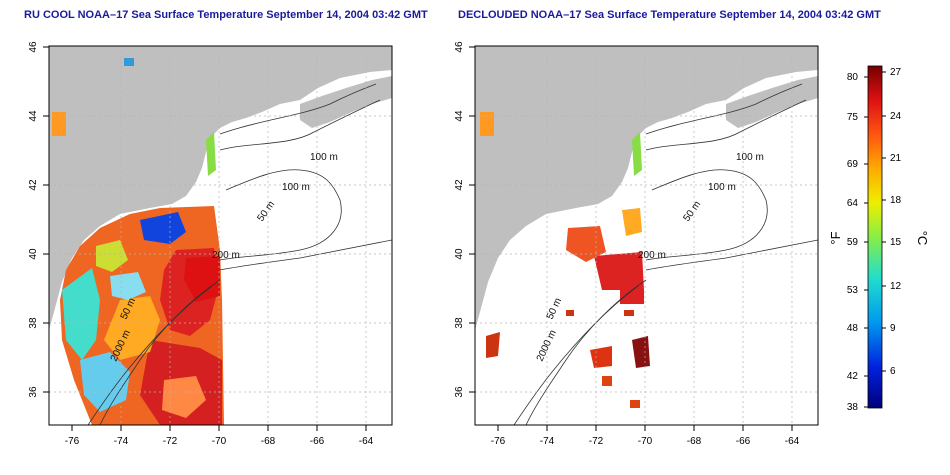 The width and height of the screenshot is (950, 475). What do you see at coordinates (853, 164) in the screenshot?
I see `colorbar-f-tick: 69` at bounding box center [853, 164].